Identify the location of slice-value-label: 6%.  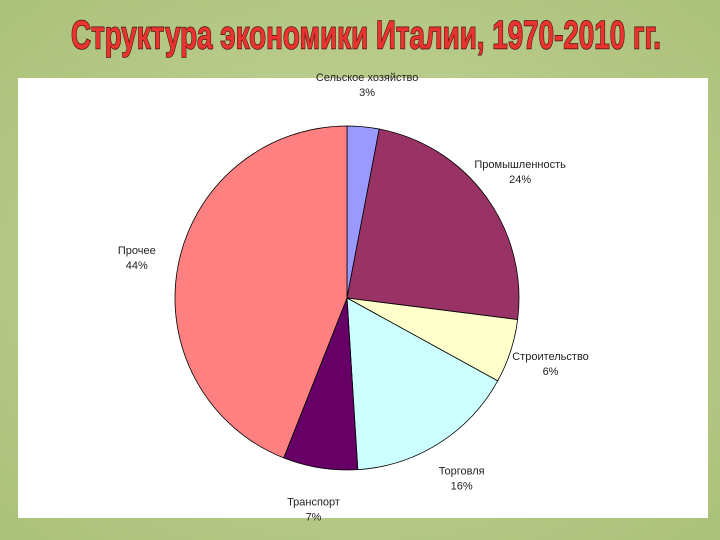
(551, 372).